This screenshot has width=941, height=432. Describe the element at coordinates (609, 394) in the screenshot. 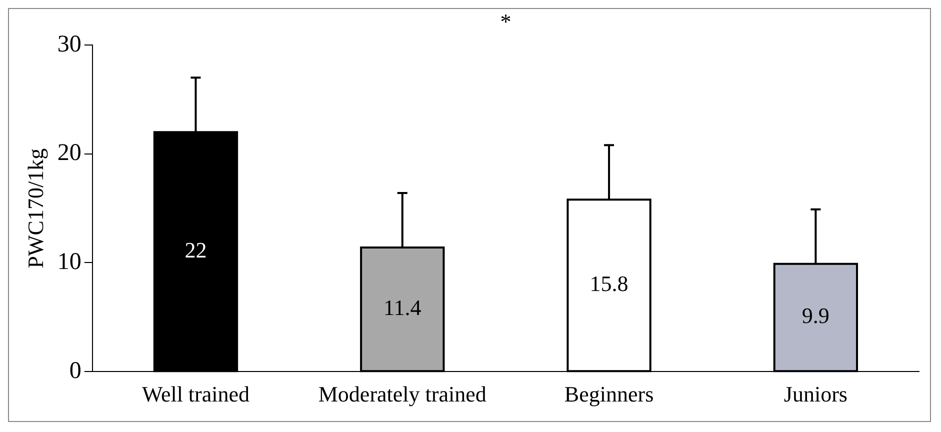

I see `x-tick-label: Beginners` at that location.